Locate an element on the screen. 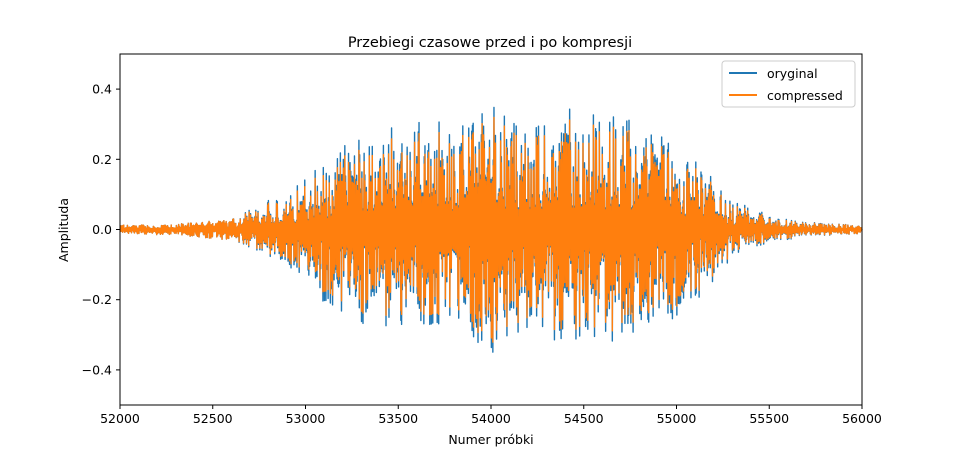 Image resolution: width=958 pixels, height=458 pixels. y-tick-label: −0.4 is located at coordinates (97, 369).